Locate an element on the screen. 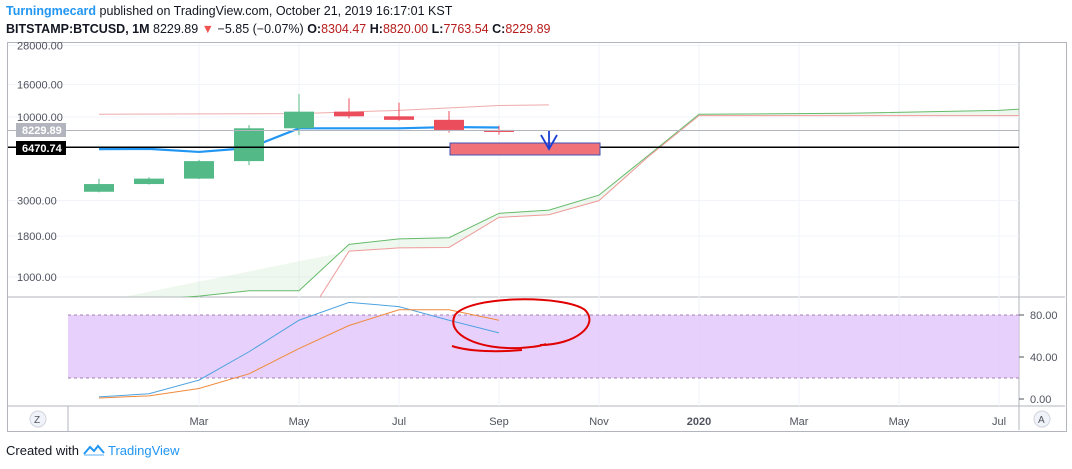 Image resolution: width=1072 pixels, height=469 pixels. open-value: 8304.47 is located at coordinates (344, 29).